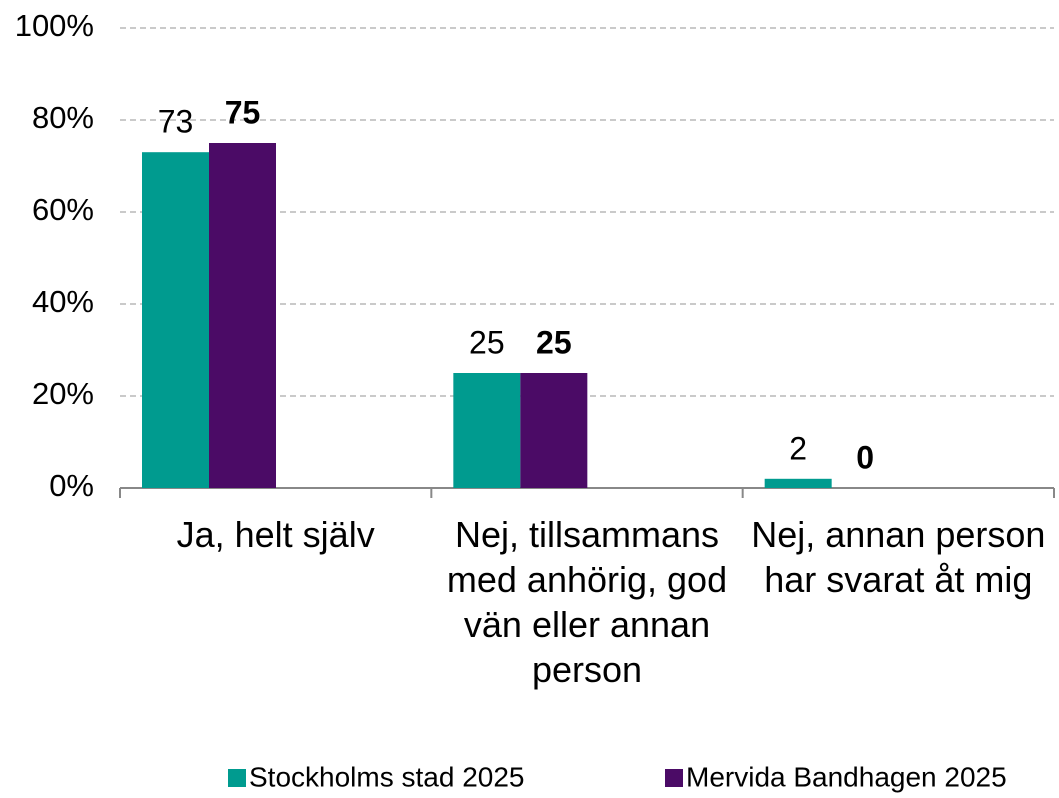  I want to click on y-tick-label: 40%, so click(63, 301).